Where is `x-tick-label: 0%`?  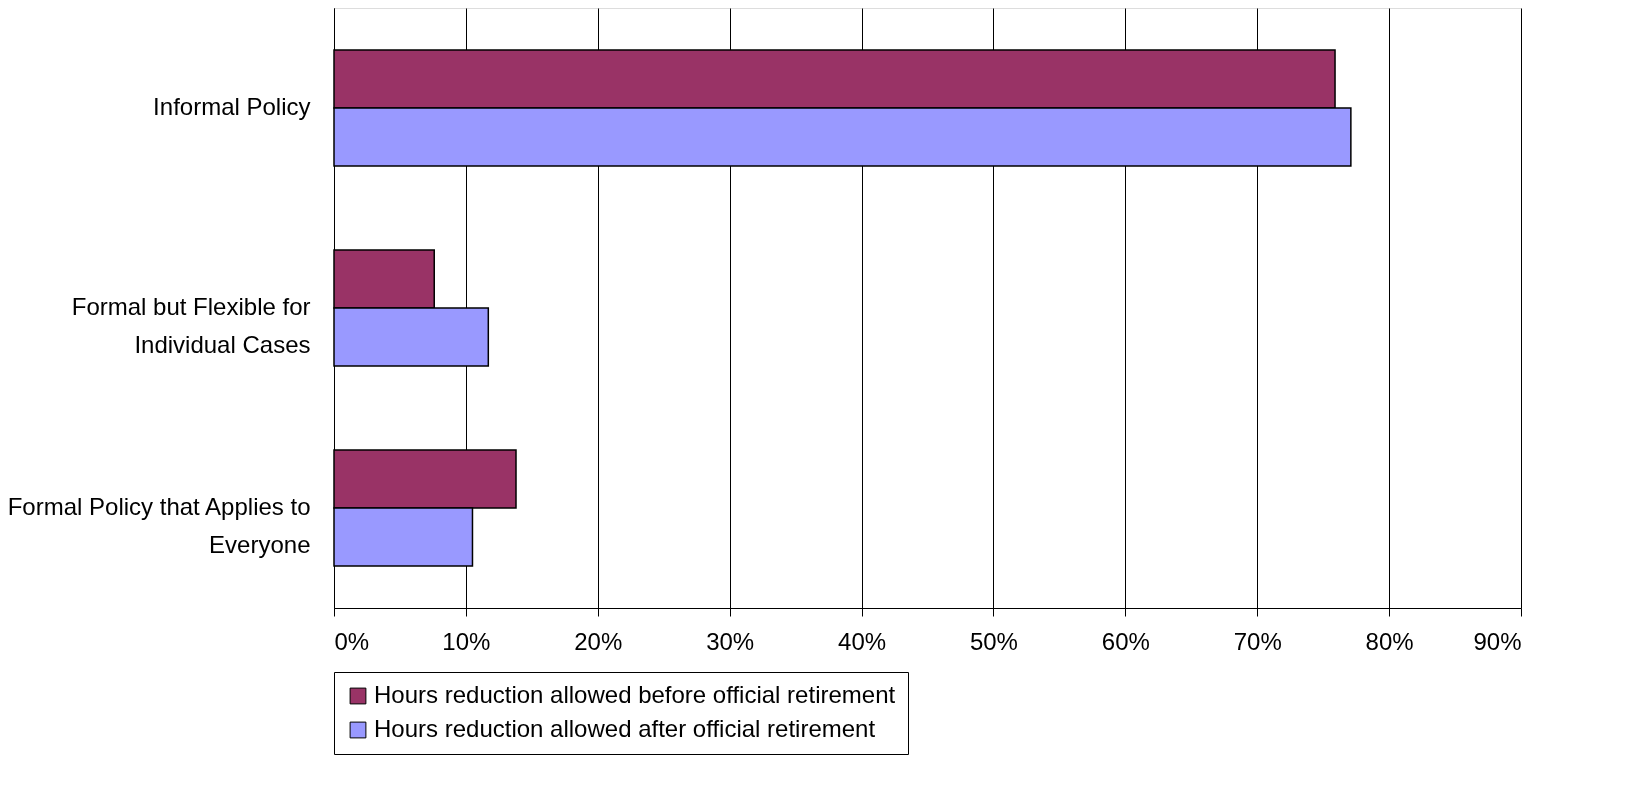 x-tick-label: 0% is located at coordinates (352, 641).